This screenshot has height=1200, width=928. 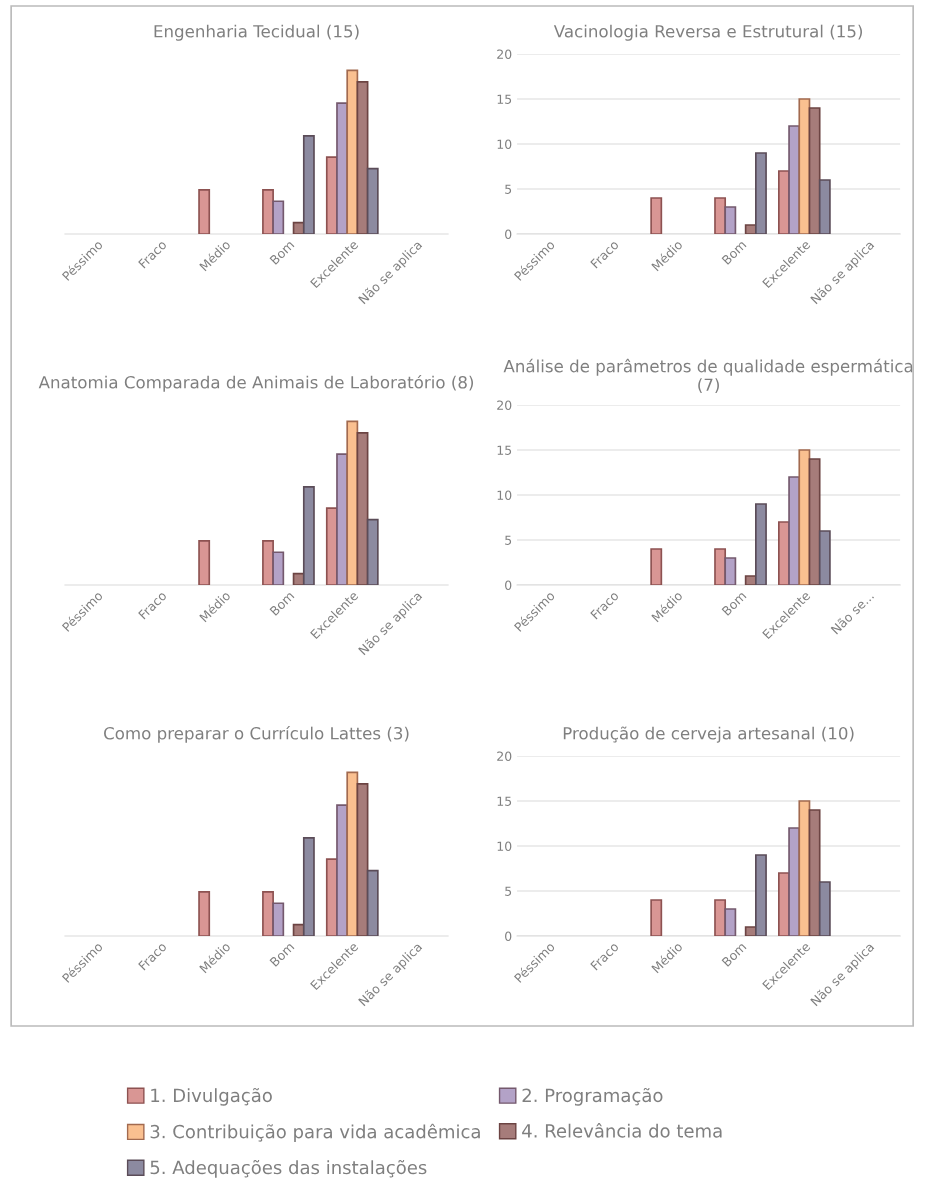 I want to click on legend-label: 5. Adequações das instalações, so click(x=288, y=1168).